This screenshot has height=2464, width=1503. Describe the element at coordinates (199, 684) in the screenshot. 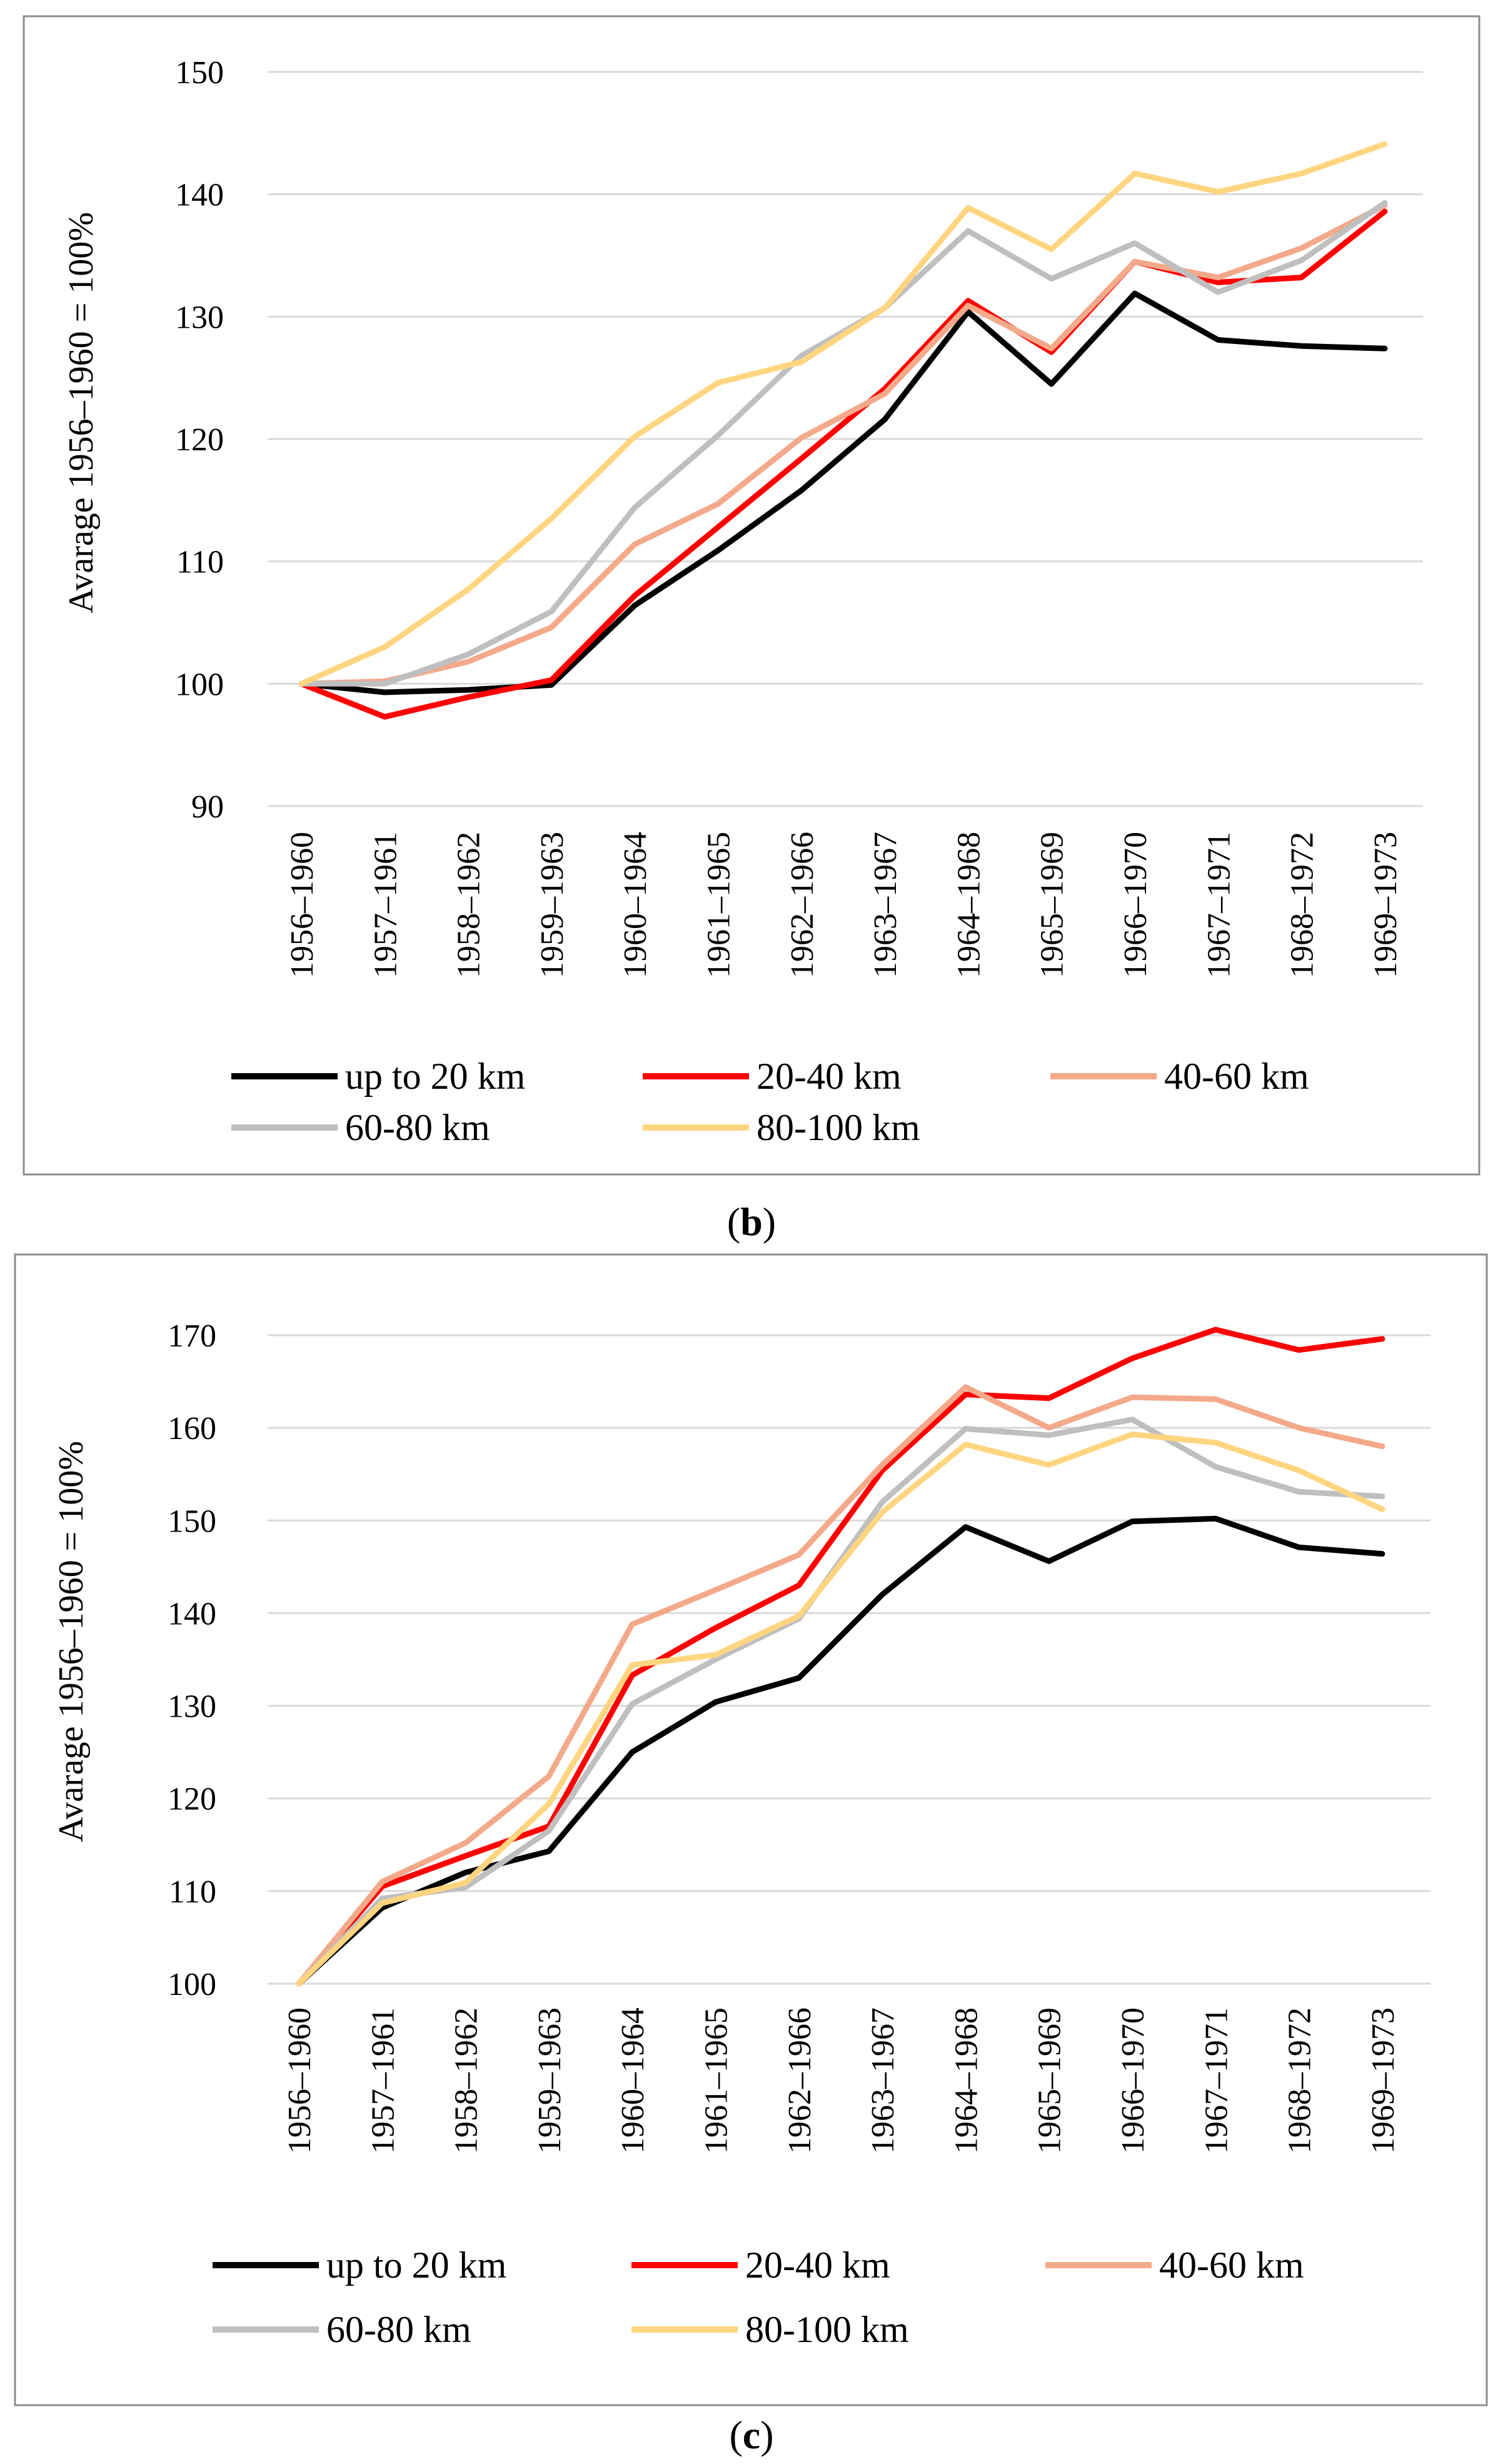

I see `chart-b-y-tick-label: 100` at that location.